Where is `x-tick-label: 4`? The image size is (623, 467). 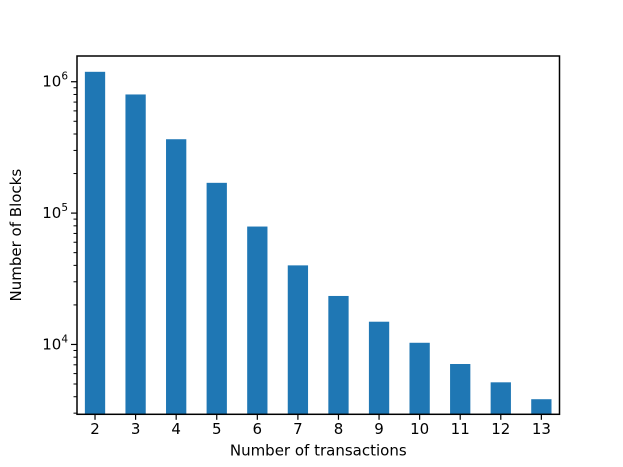
x-tick-label: 4 is located at coordinates (176, 429).